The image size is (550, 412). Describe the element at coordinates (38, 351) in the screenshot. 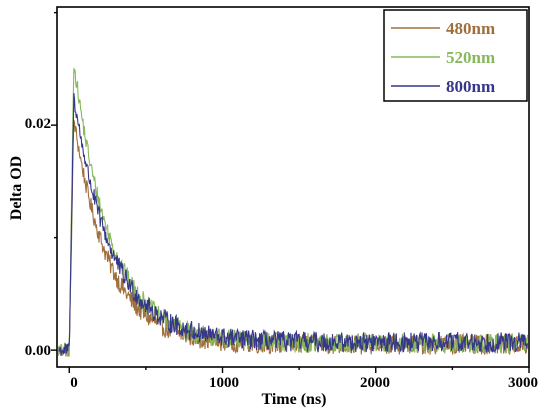

I see `y-tick-label-0: 0.00` at that location.